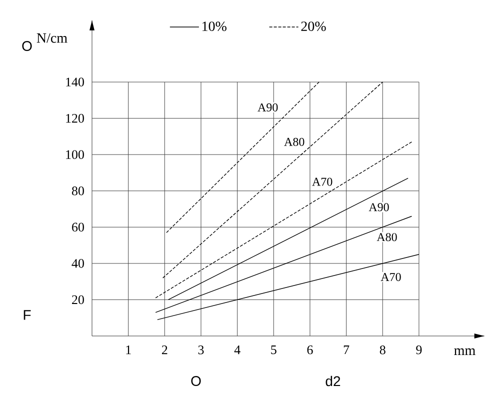  Describe the element at coordinates (419, 350) in the screenshot. I see `x-tick-label: 9` at that location.